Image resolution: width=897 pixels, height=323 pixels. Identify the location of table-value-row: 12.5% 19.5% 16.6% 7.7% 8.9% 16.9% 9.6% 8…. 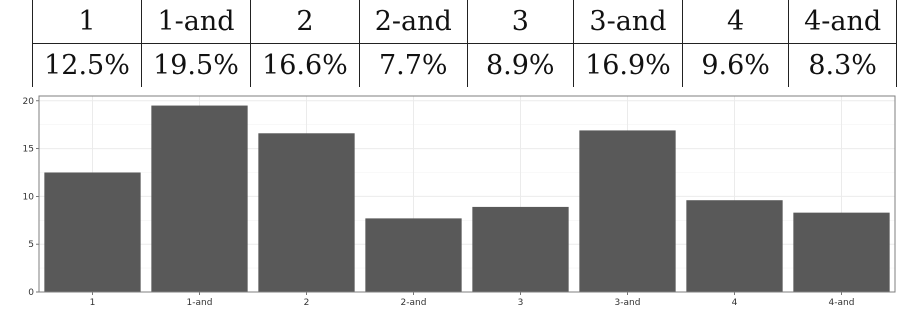
(464, 65).